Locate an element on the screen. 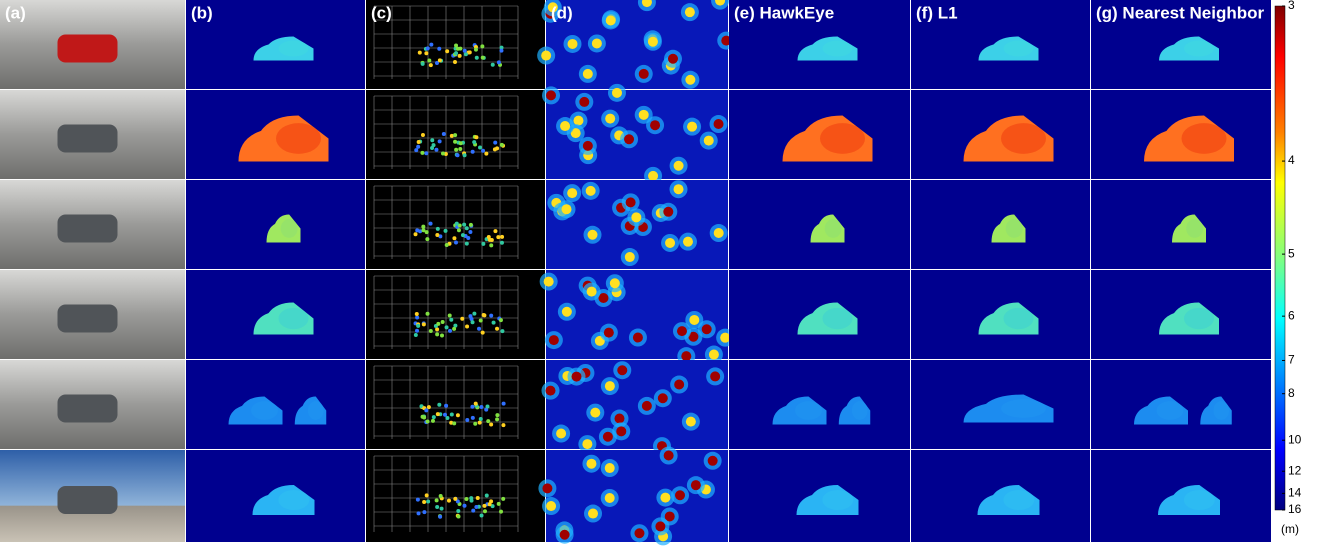 The image size is (1318, 546). colorbar-tick-label: 10 is located at coordinates (1295, 439).